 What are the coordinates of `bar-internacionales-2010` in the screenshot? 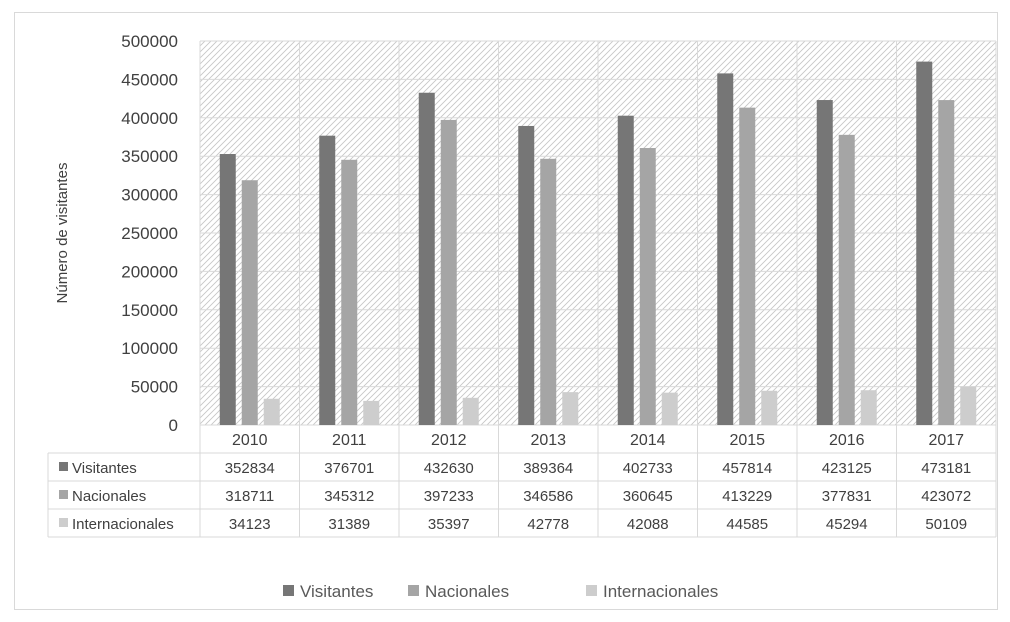 It's located at (271, 411).